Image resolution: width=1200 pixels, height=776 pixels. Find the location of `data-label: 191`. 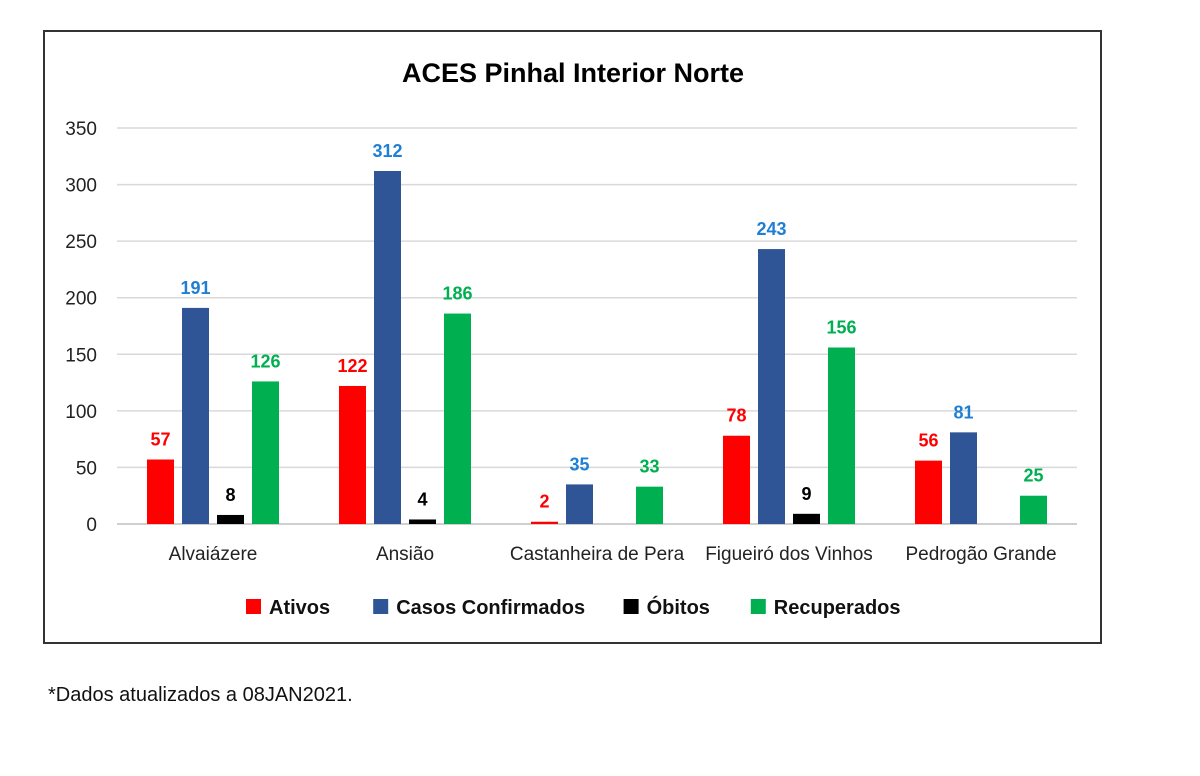

data-label: 191 is located at coordinates (195, 288).